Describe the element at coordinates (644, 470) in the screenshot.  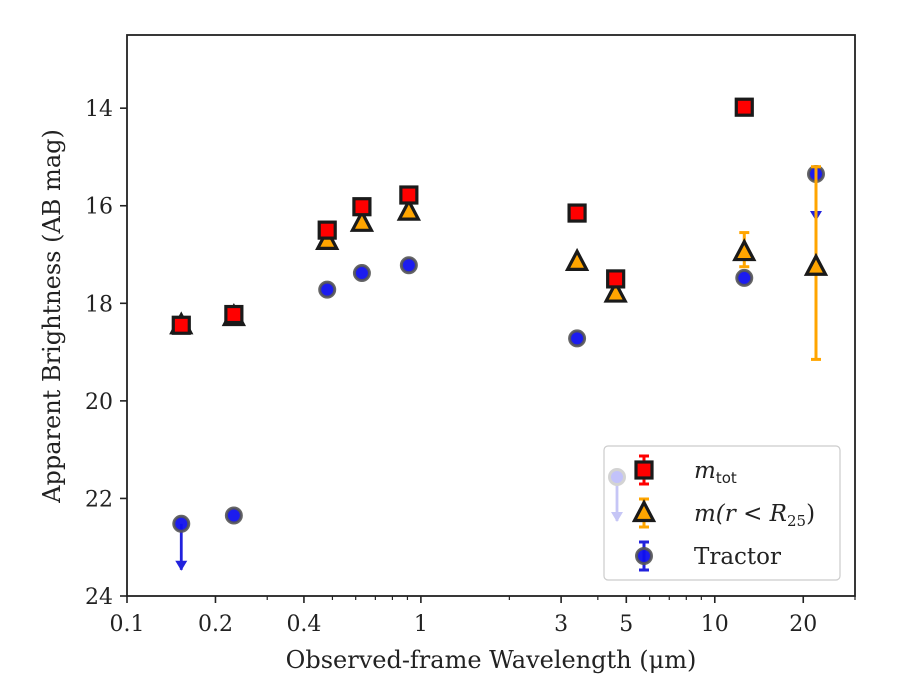
I see `legend-marker-square` at that location.